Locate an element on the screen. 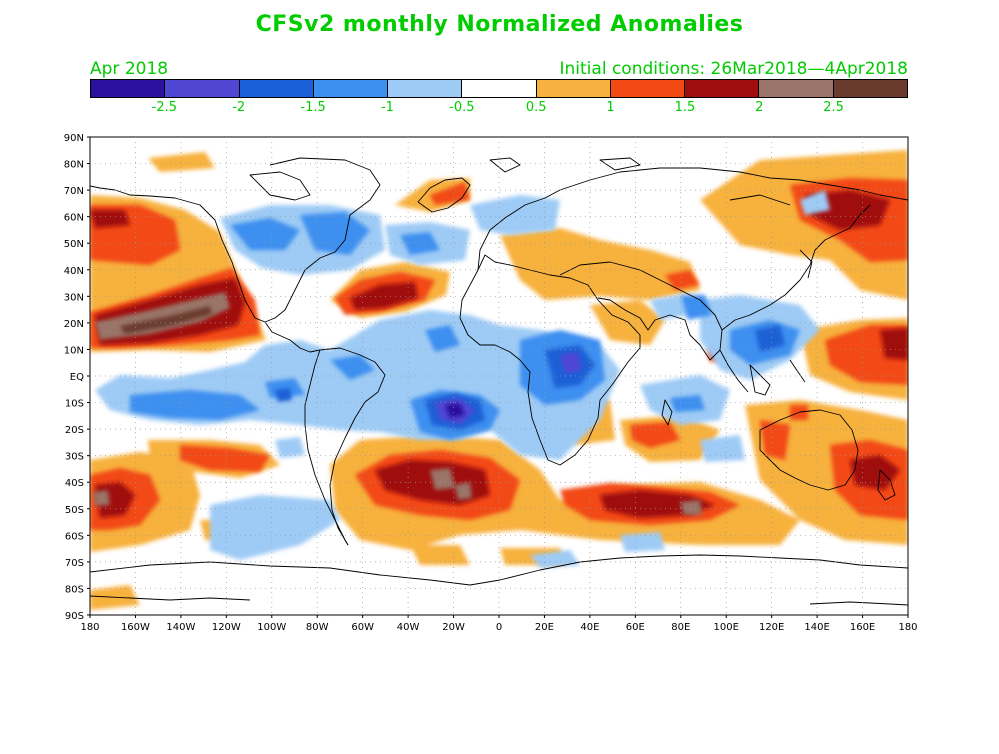  colorbar-label: -2.5 is located at coordinates (164, 107).